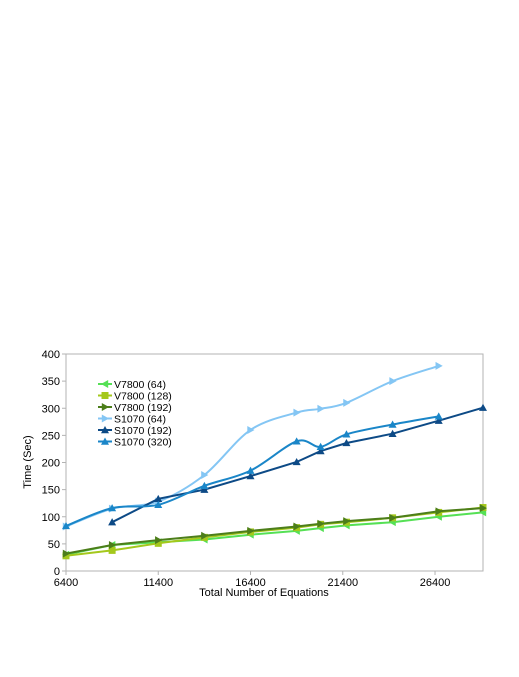 The width and height of the screenshot is (519, 677). Describe the element at coordinates (250, 583) in the screenshot. I see `x-tick-label: 16400` at that location.